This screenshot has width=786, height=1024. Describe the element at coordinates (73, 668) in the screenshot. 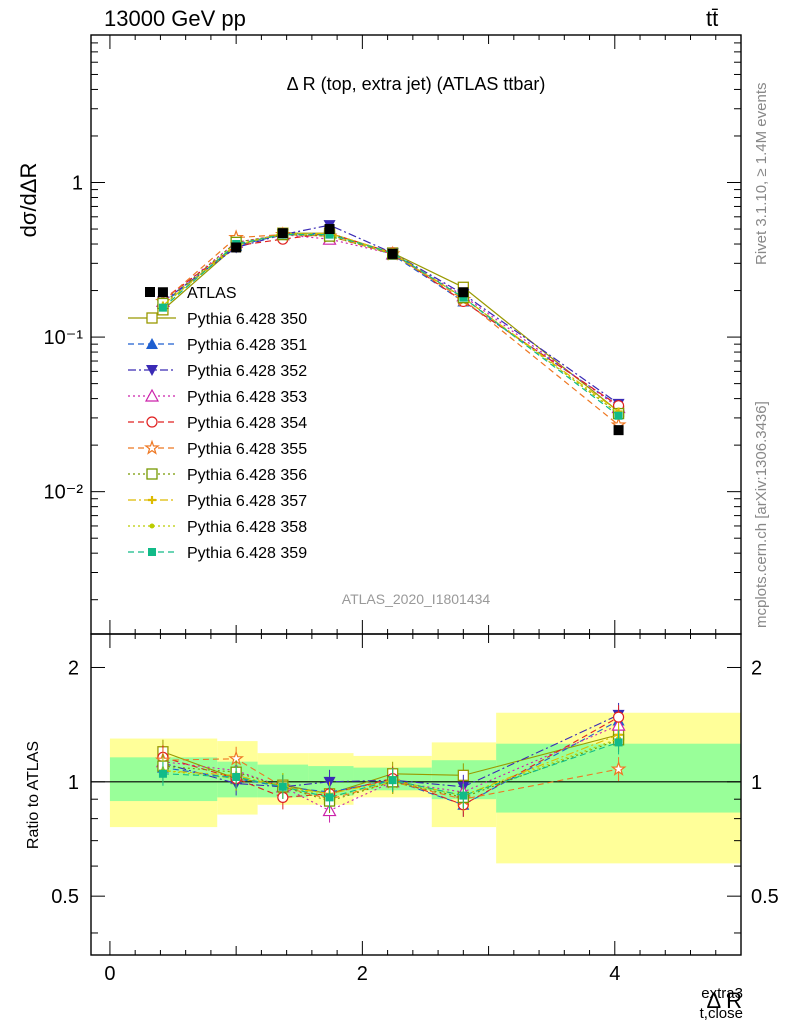

I see `ratio-y-tick-label: 2` at that location.